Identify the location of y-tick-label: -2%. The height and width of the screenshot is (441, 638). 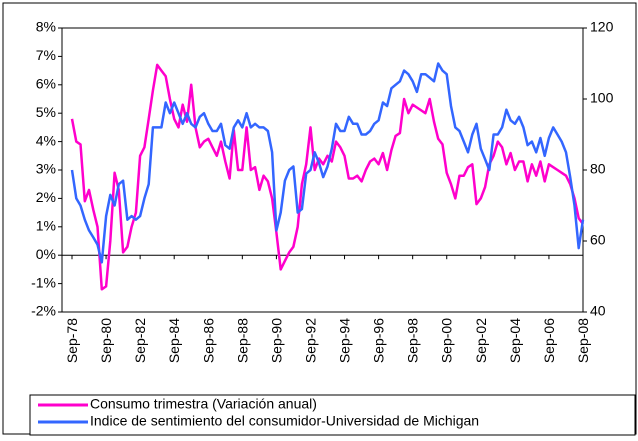
(43, 311).